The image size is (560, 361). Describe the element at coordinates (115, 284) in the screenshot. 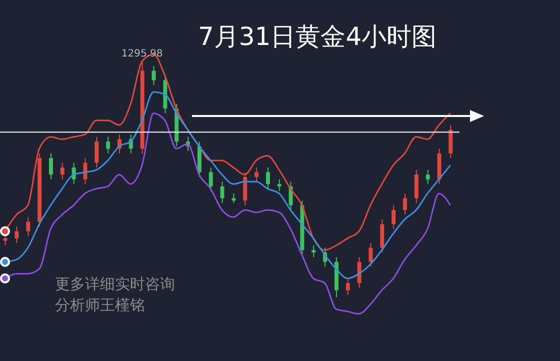

I see `annotation: 更多详细实时咨询` at that location.